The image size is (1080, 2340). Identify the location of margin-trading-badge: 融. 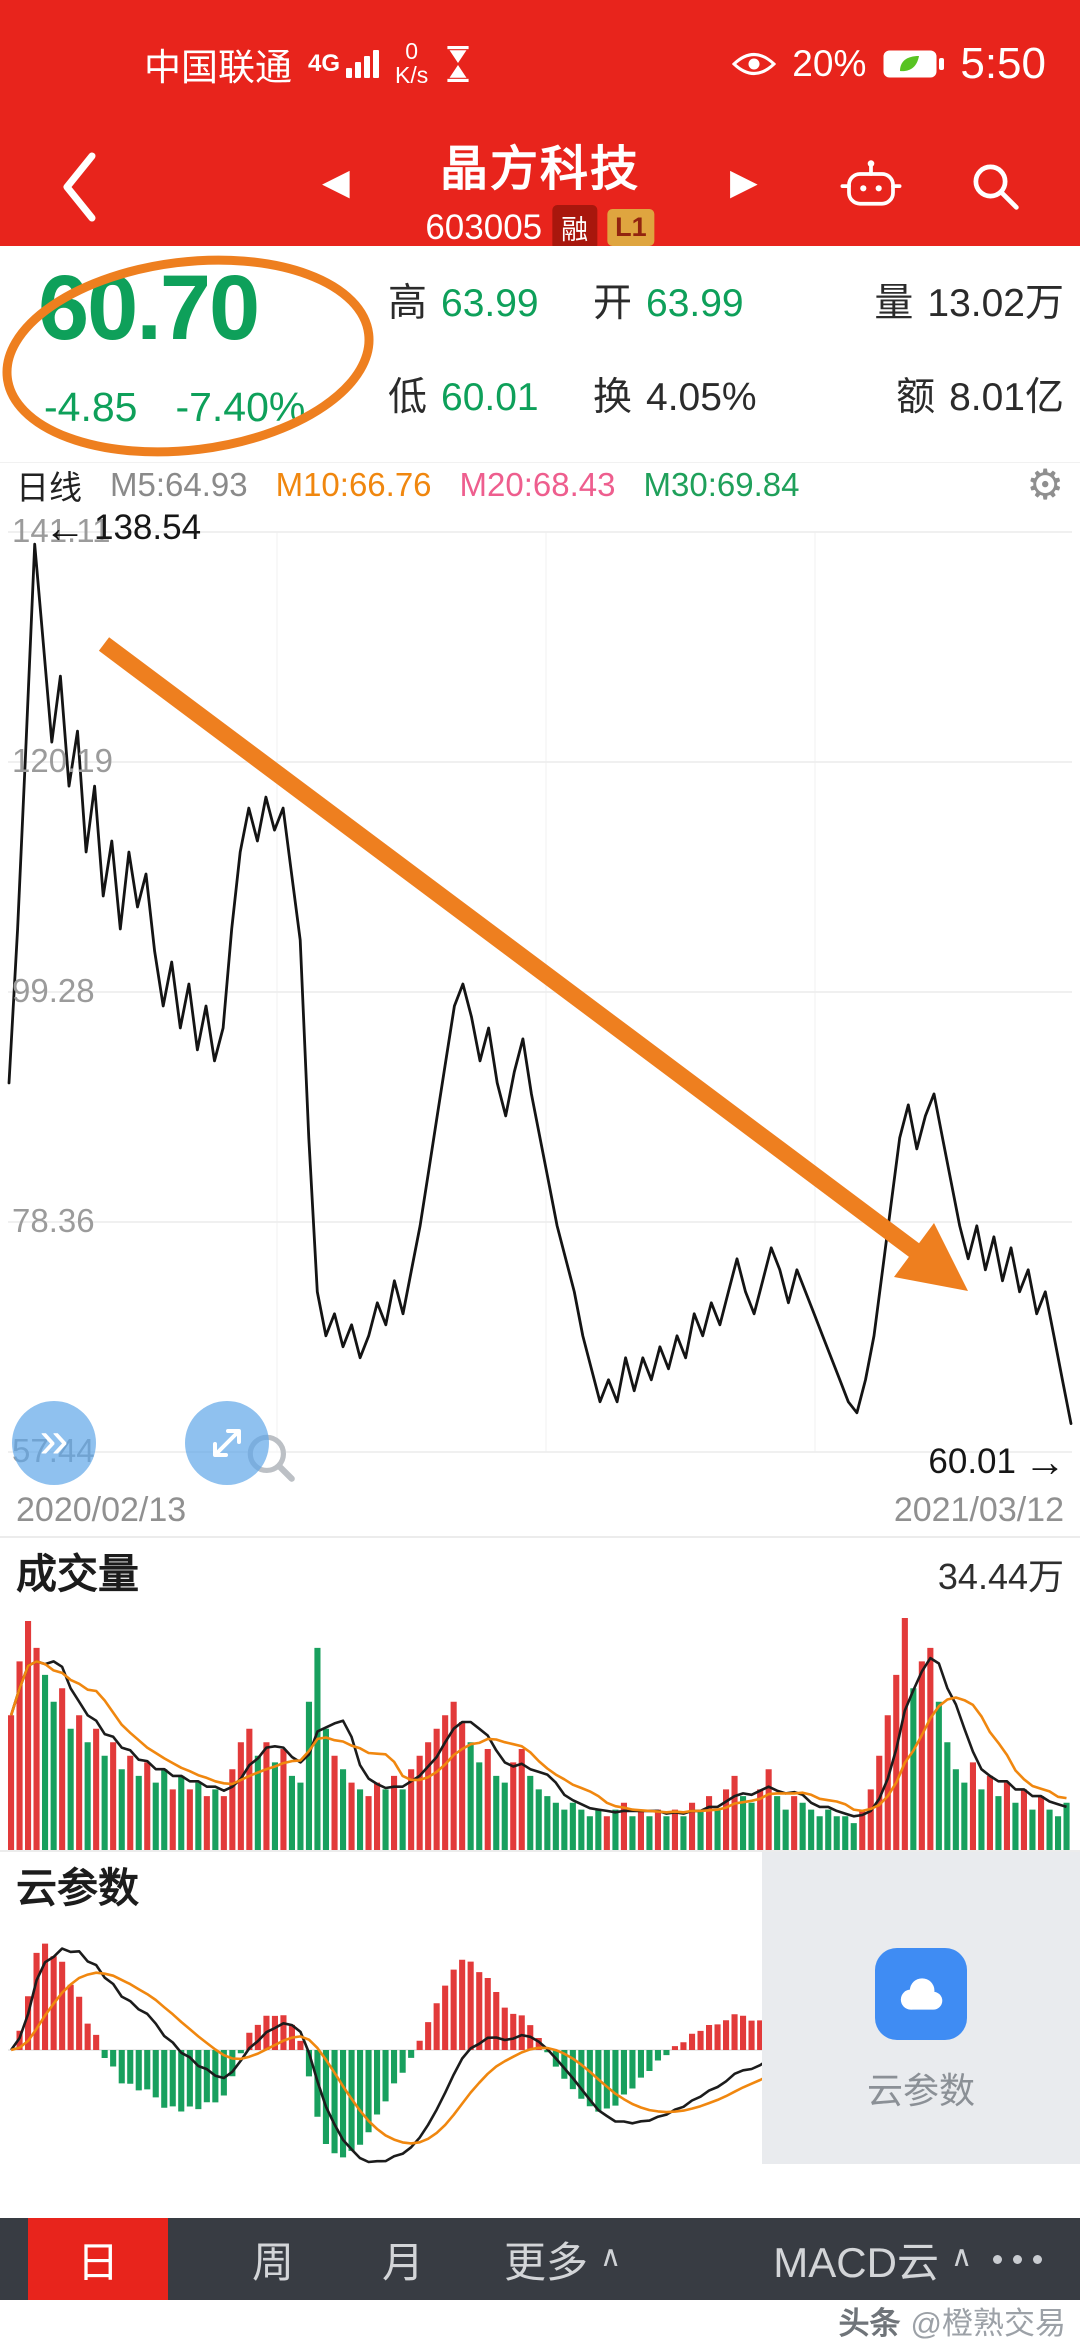
(575, 227).